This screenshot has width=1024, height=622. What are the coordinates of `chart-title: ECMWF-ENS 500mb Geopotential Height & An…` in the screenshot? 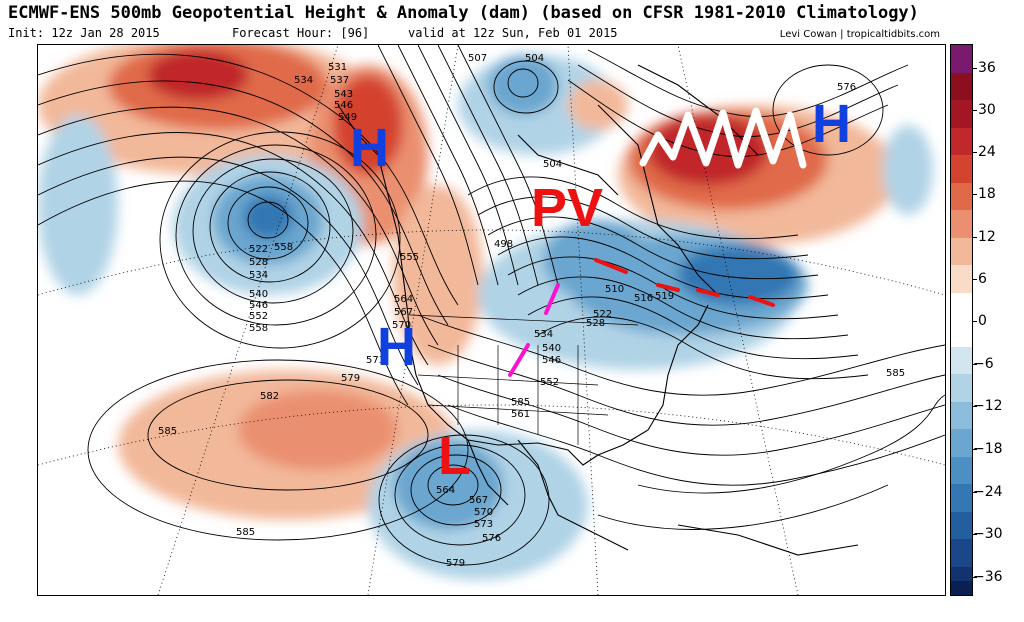 It's located at (463, 13).